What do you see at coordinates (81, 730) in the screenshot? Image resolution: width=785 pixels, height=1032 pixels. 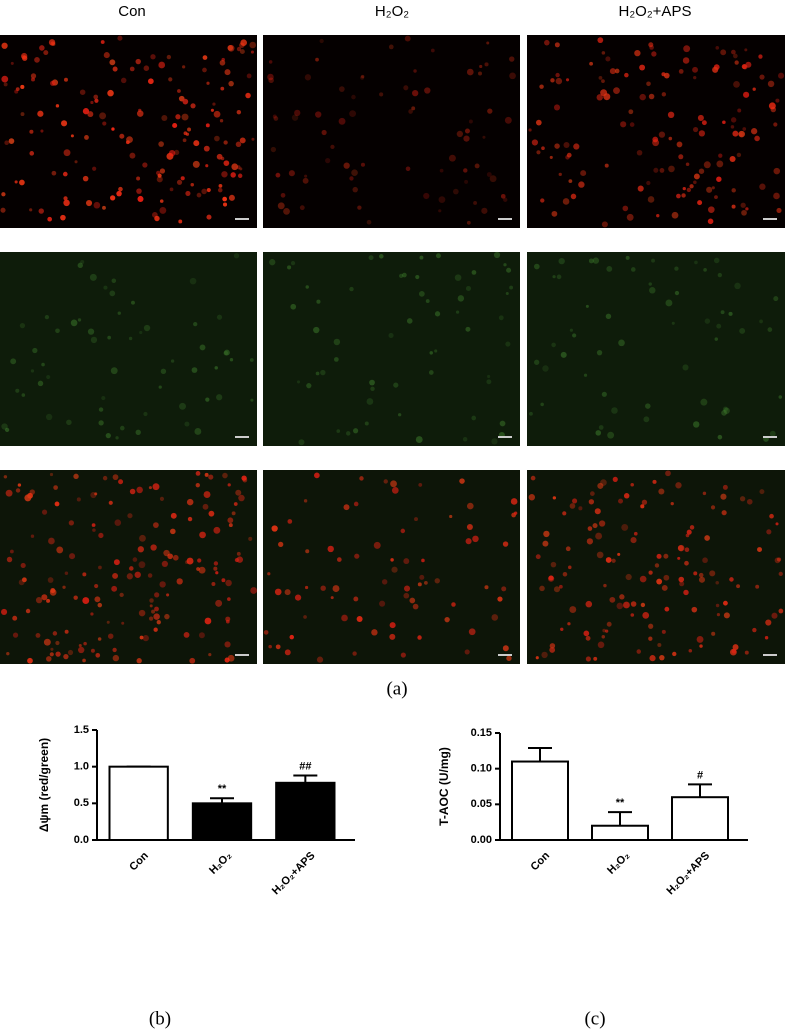 I see `y-tick-label: 1.5` at bounding box center [81, 730].